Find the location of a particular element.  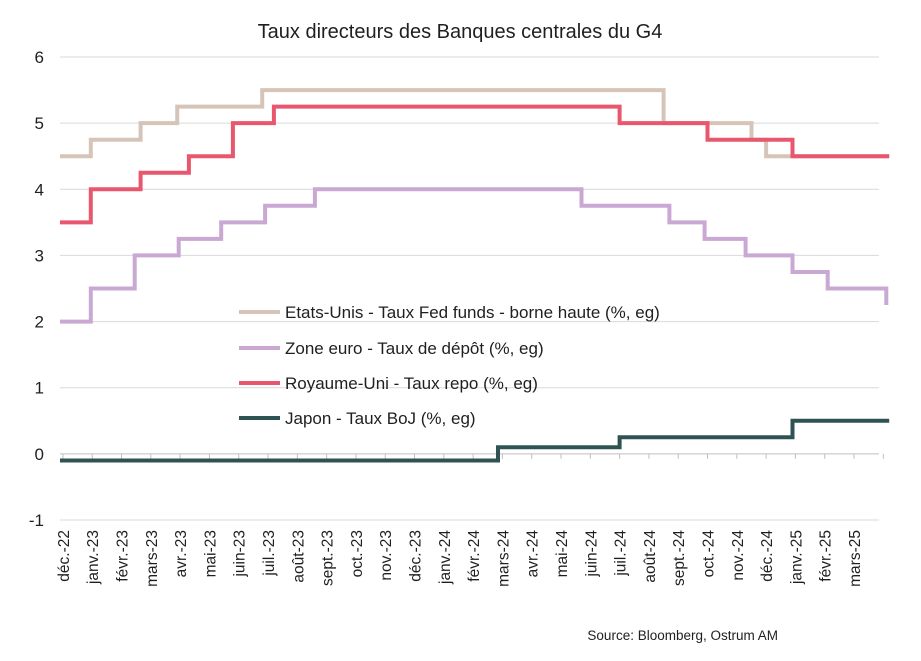

x-tick-label: oct.-24 is located at coordinates (709, 554).